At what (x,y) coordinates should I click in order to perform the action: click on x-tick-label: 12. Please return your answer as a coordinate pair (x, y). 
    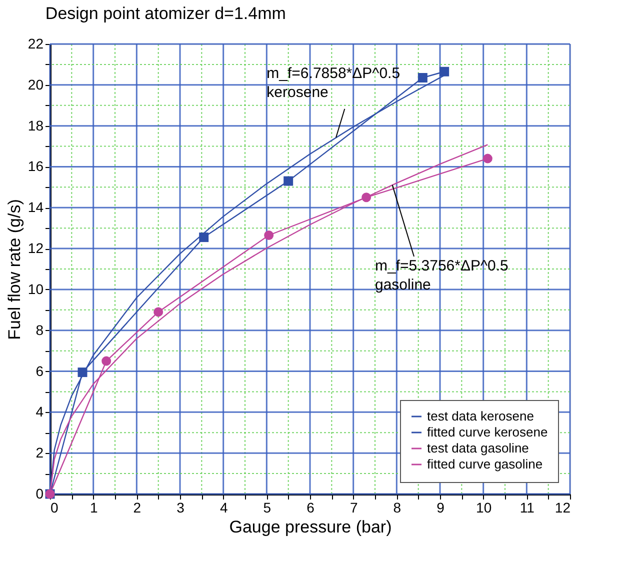
    Looking at the image, I should click on (562, 508).